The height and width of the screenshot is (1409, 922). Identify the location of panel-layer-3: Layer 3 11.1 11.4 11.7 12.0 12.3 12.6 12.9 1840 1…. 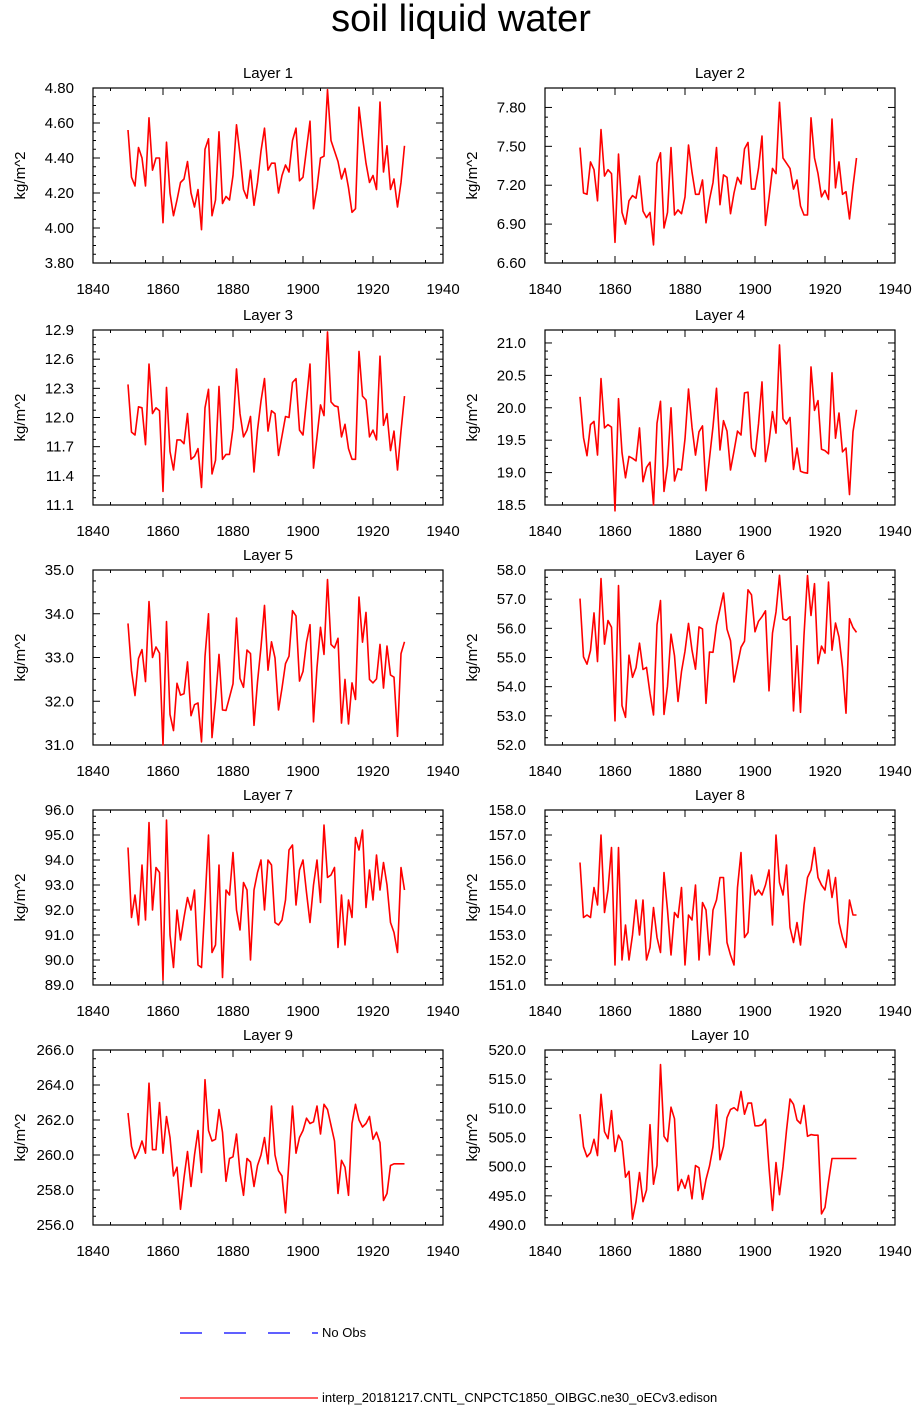
(236, 423).